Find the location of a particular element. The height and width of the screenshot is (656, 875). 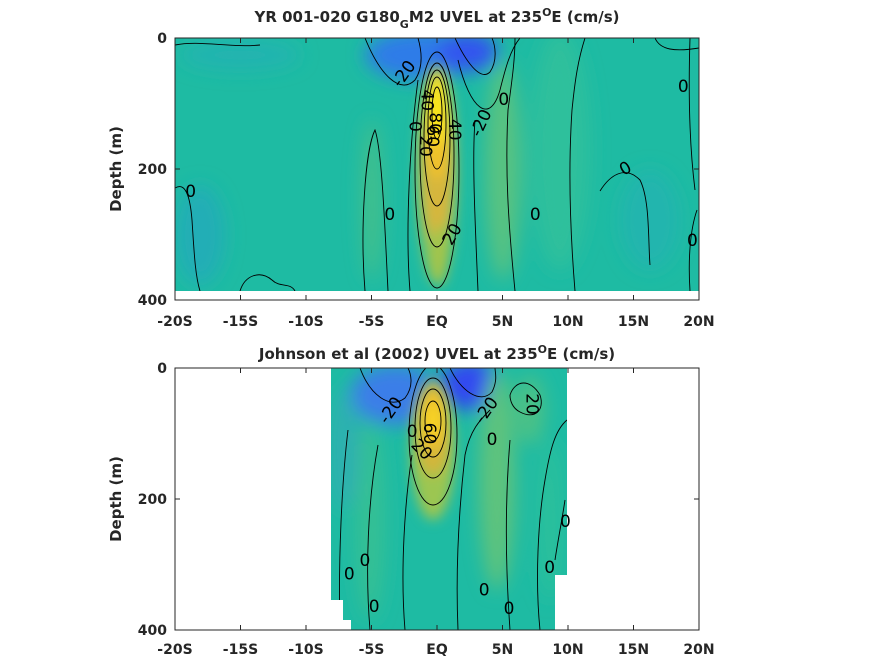

bottom-x-tick-label: -20S is located at coordinates (174, 649).